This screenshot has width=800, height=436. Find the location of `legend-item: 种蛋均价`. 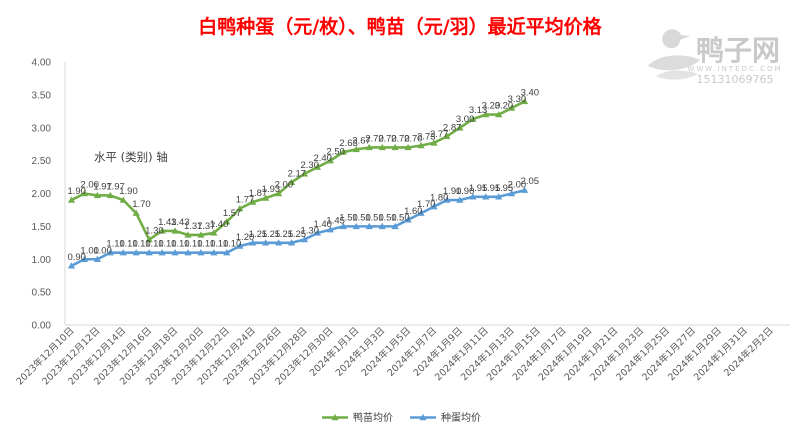

legend-item: 种蛋均价 is located at coordinates (445, 417).